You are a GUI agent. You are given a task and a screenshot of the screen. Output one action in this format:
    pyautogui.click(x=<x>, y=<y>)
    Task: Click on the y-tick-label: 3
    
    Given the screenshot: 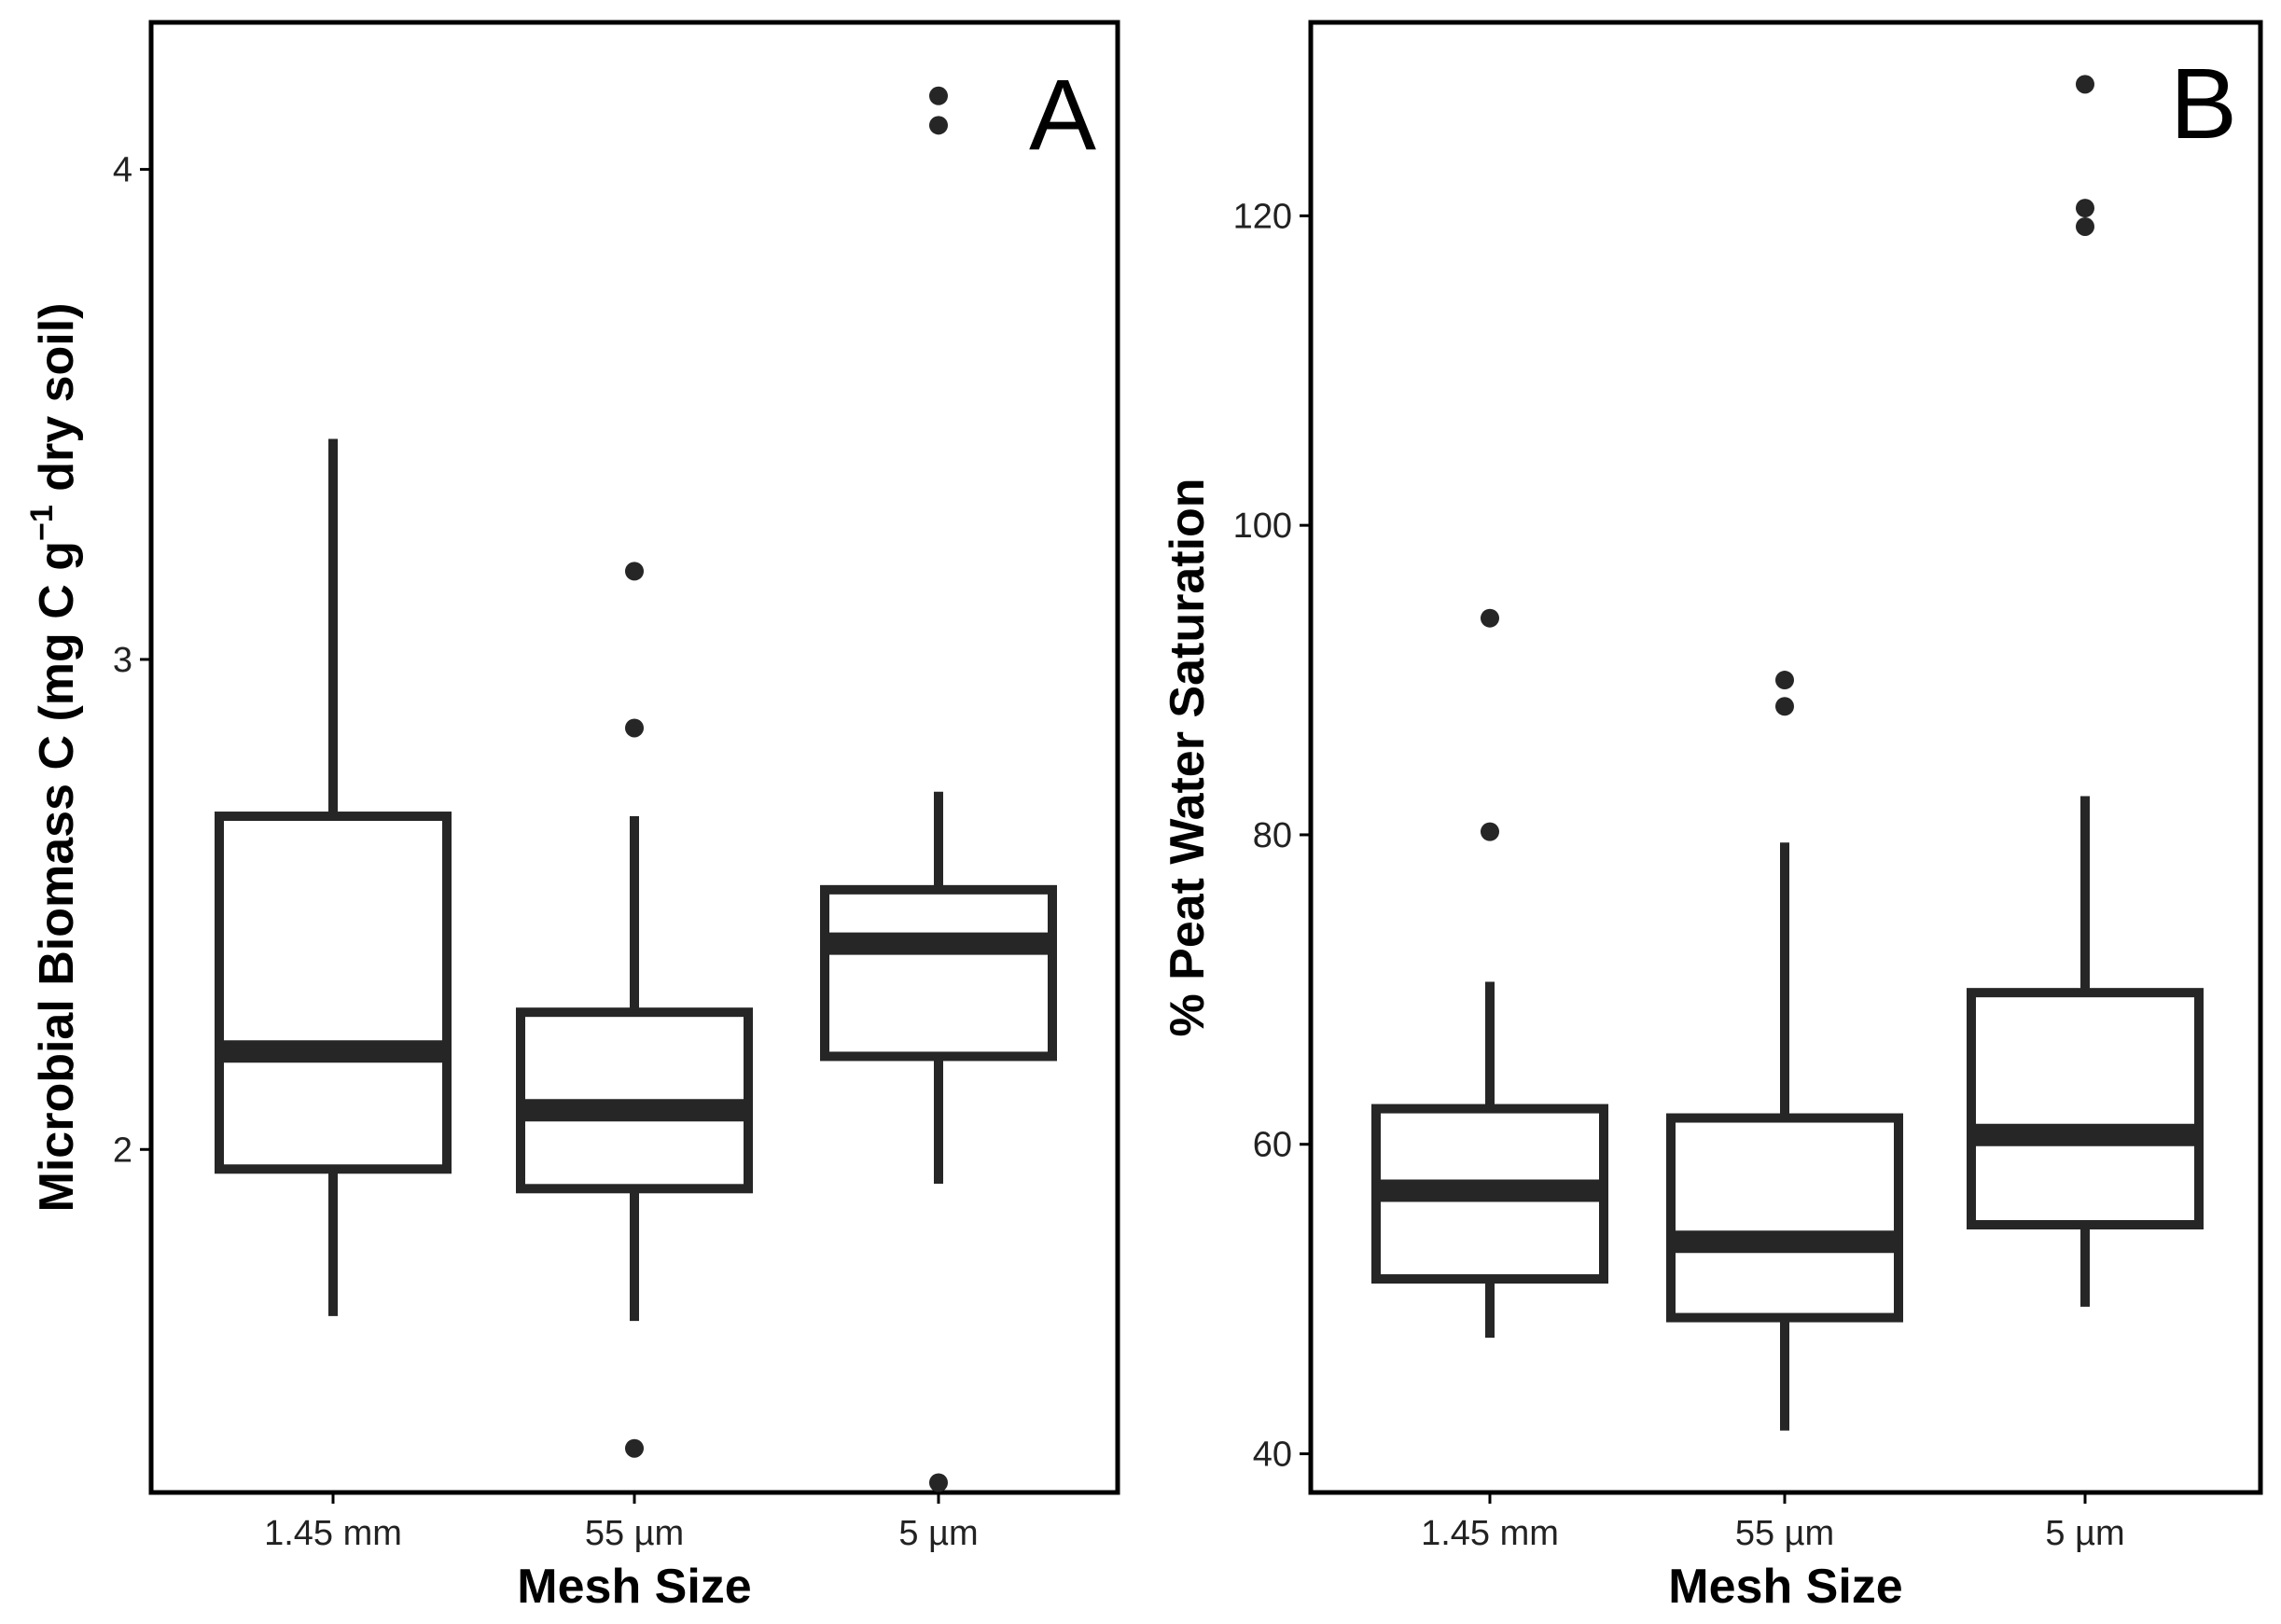 What is the action you would take?
    pyautogui.click(x=122, y=660)
    